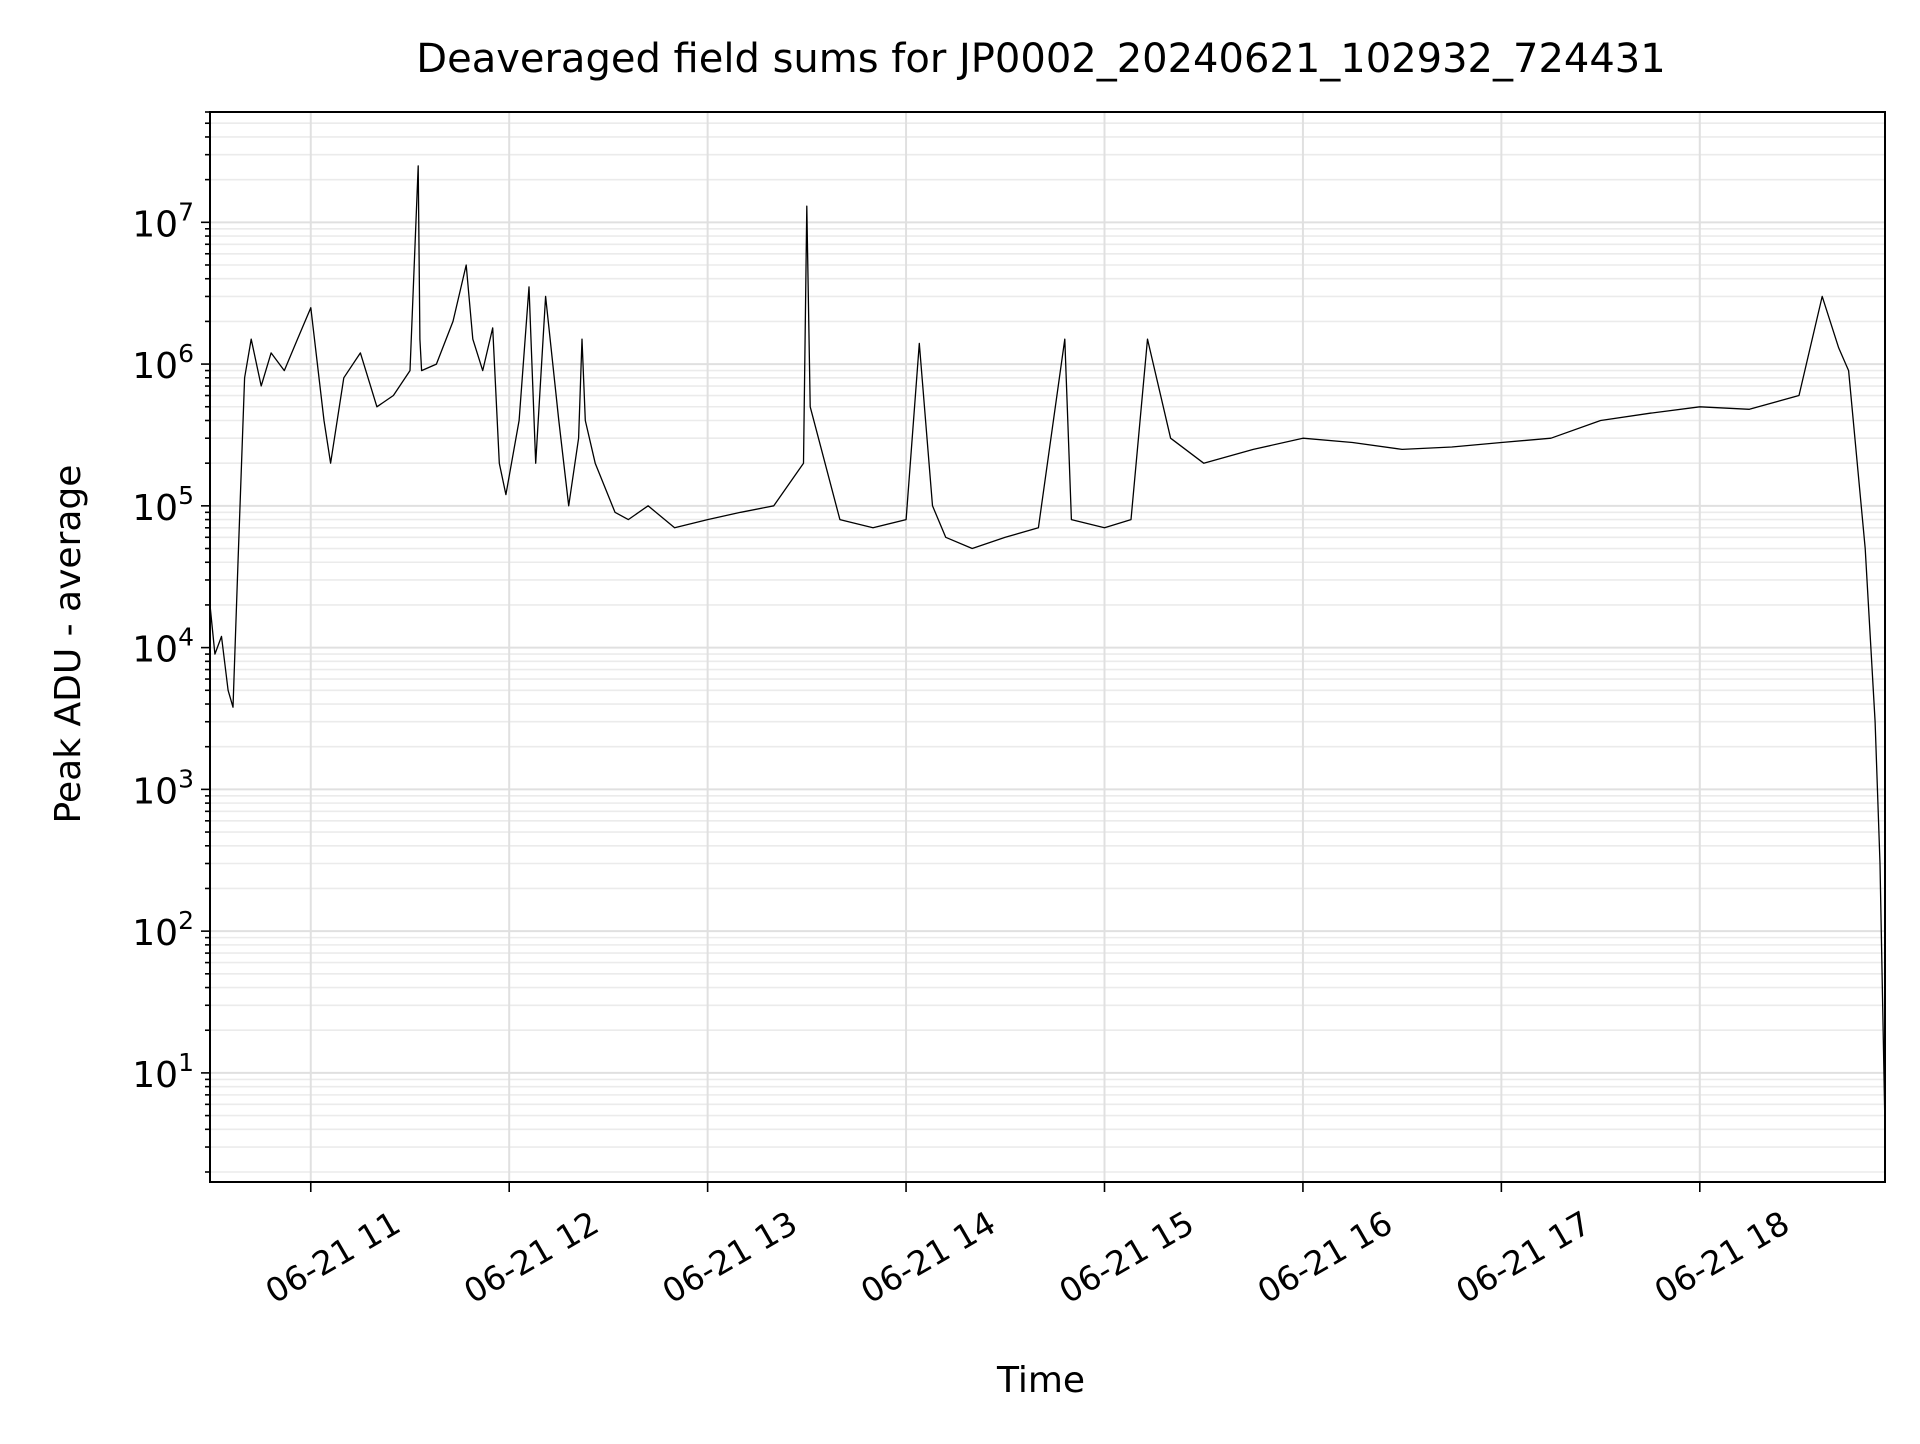 This screenshot has height=1444, width=1920. Describe the element at coordinates (186, 353) in the screenshot. I see `y-tick-label-exponent: 6` at that location.